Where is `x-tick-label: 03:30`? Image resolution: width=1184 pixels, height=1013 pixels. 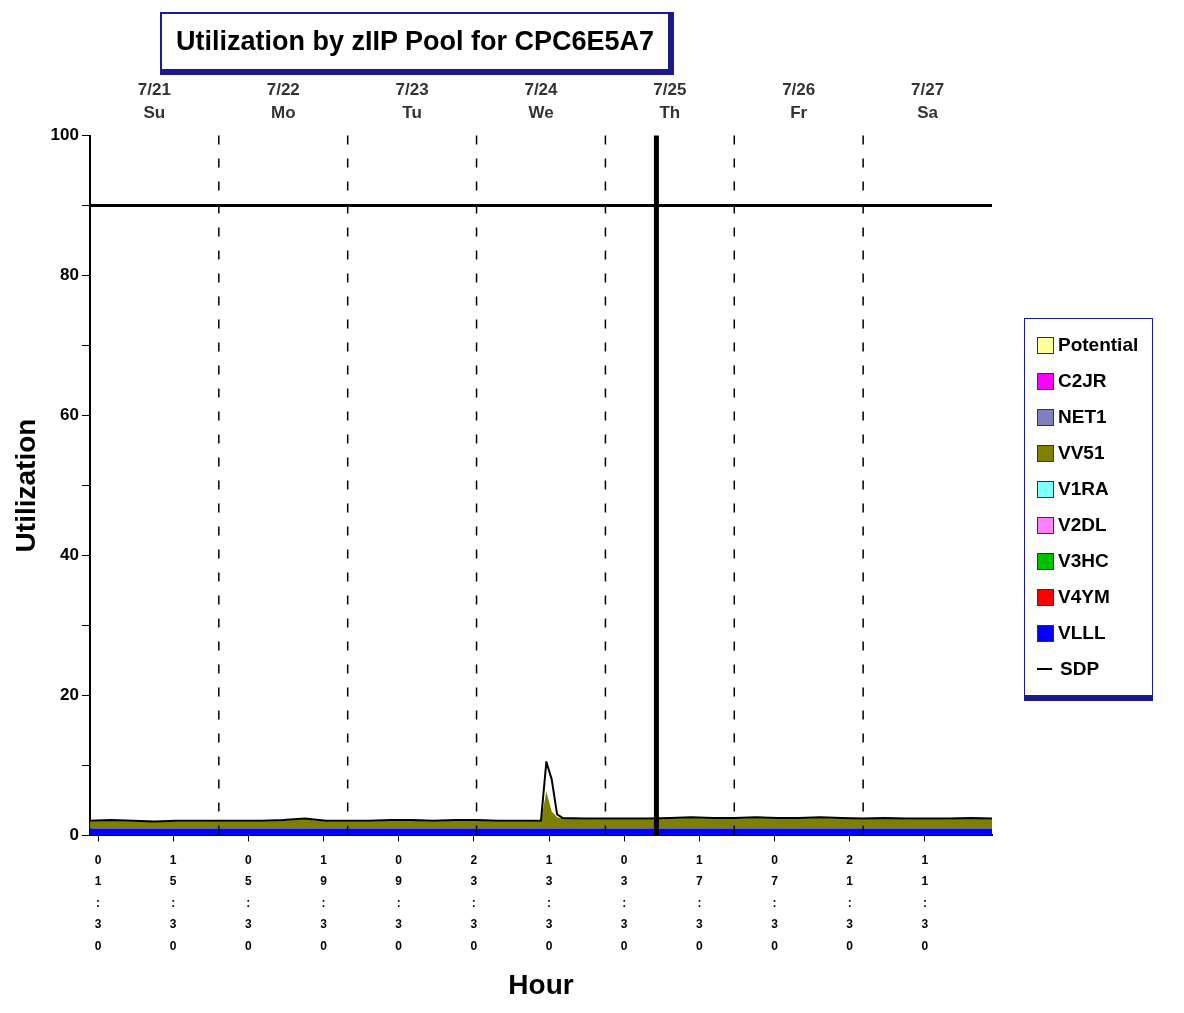
x-tick-label: 03:30 is located at coordinates (624, 902).